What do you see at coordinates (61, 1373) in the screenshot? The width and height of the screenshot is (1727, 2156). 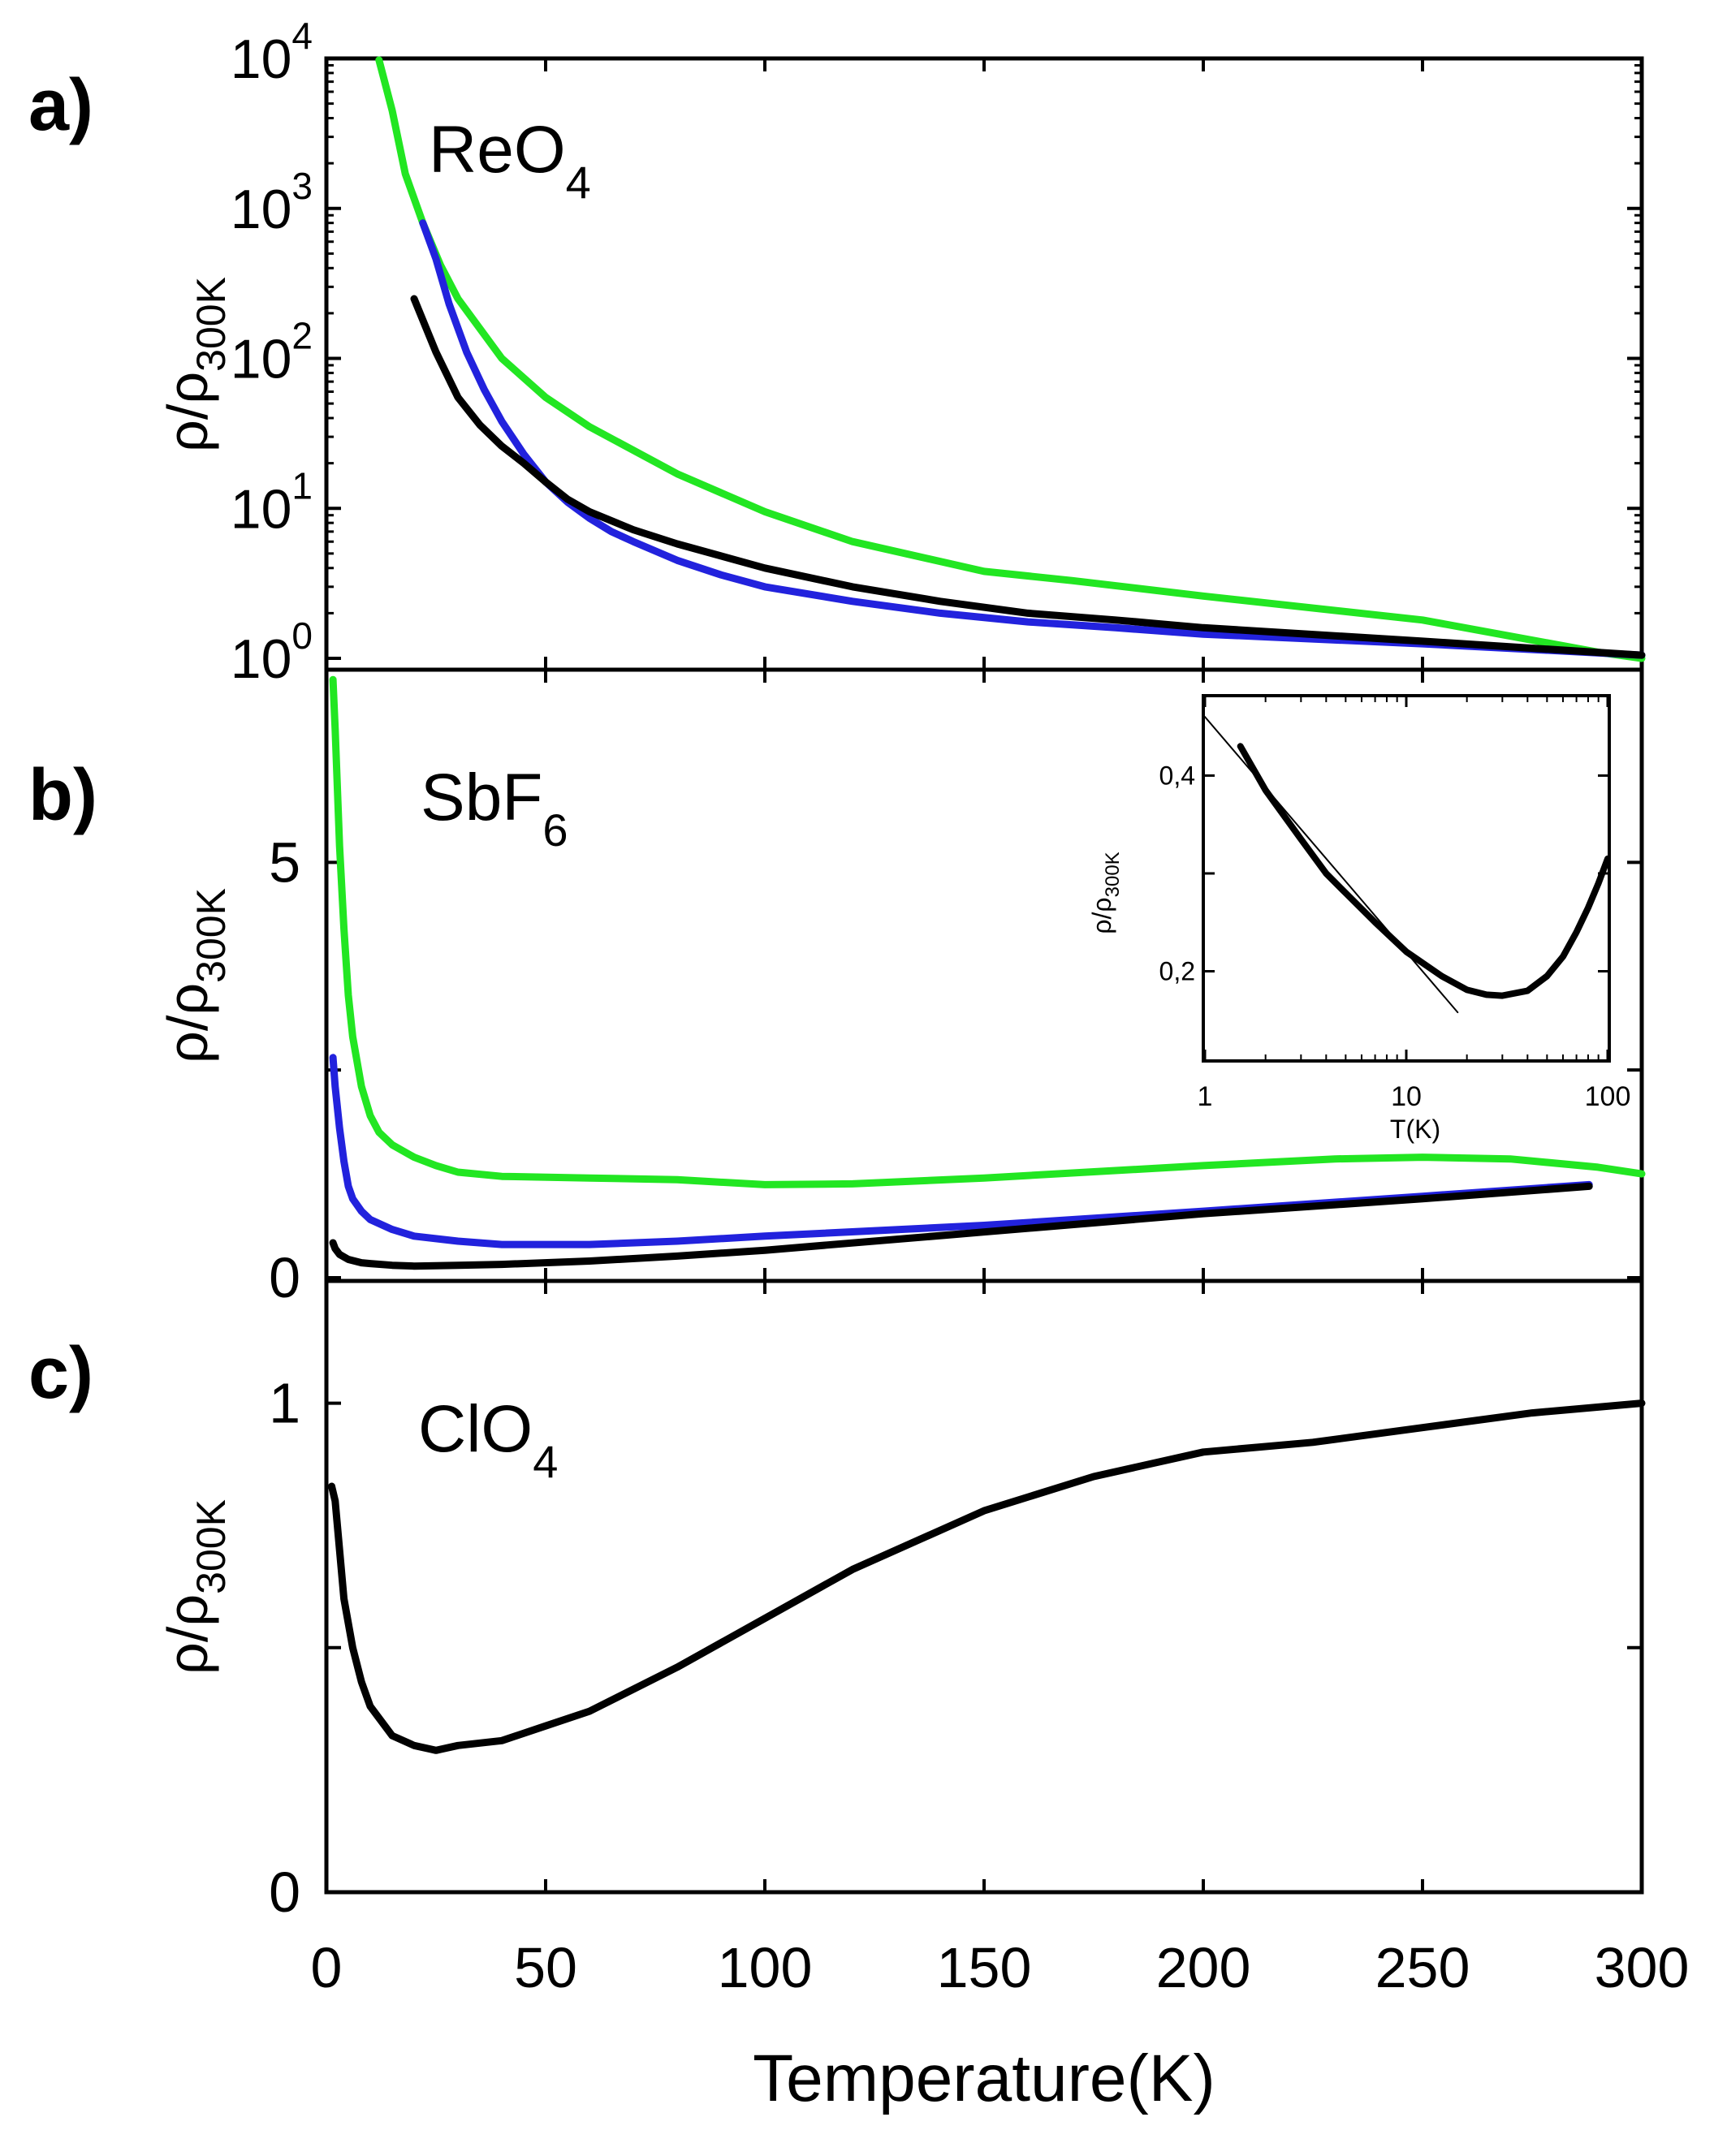 I see `panel-c-tag: c)` at bounding box center [61, 1373].